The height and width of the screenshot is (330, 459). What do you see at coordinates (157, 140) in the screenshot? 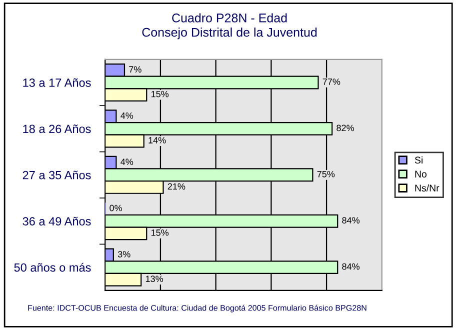
I see `data-label: 14%` at bounding box center [157, 140].